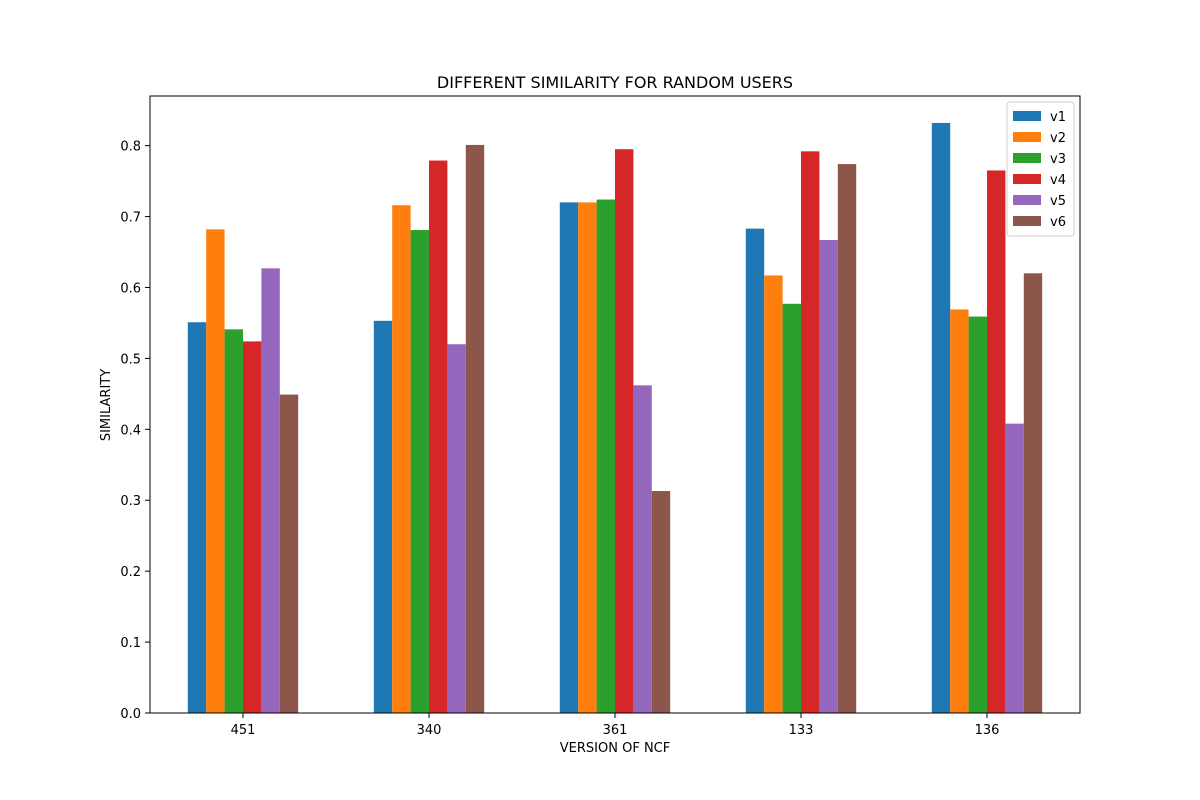  Describe the element at coordinates (130, 359) in the screenshot. I see `y-tick-label: 0.5` at that location.